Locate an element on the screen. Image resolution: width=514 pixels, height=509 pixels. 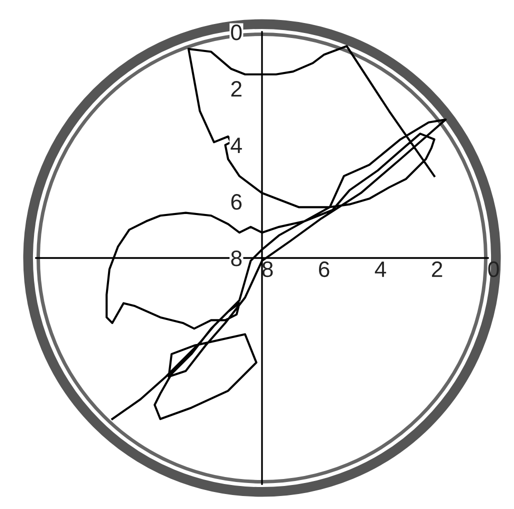
y-tick-label: 2 is located at coordinates (236, 89).